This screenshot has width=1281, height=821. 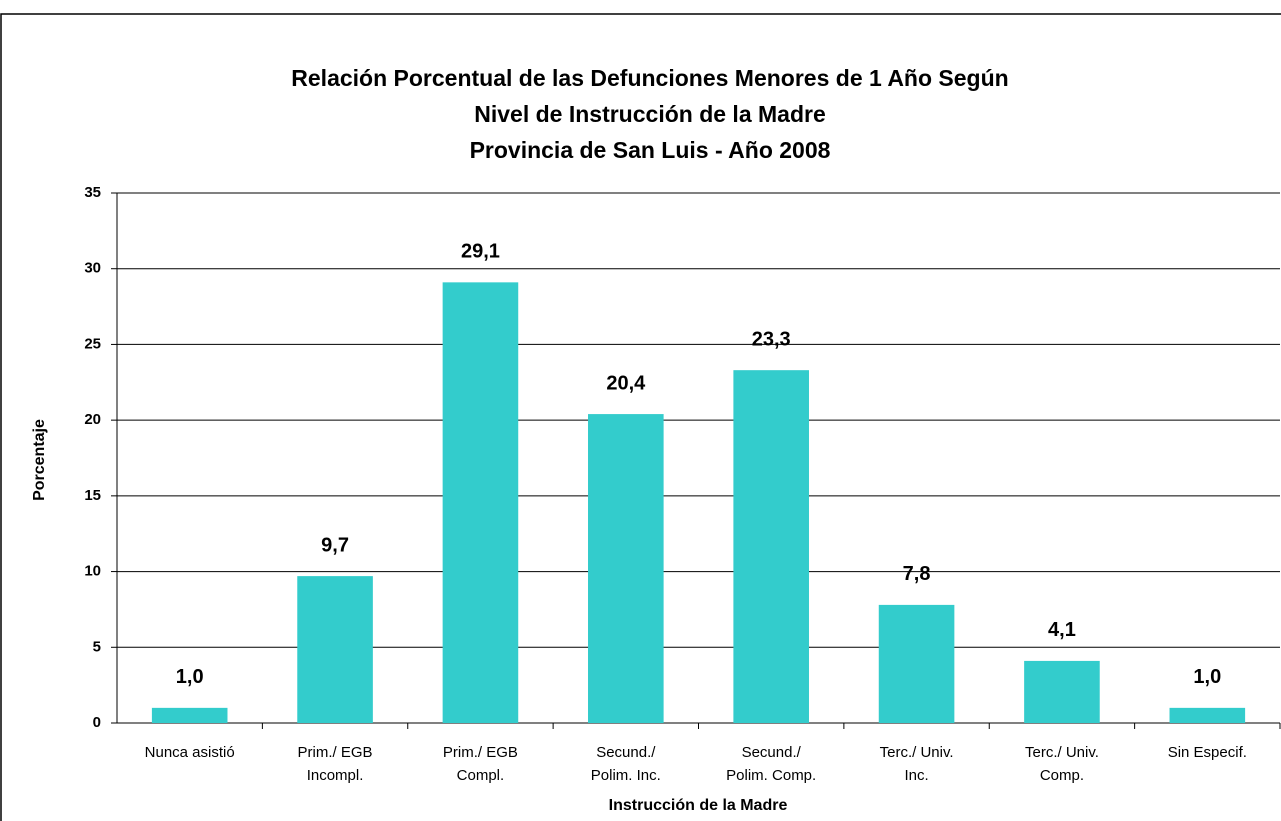 I want to click on value-label: 29,1, so click(x=480, y=252).